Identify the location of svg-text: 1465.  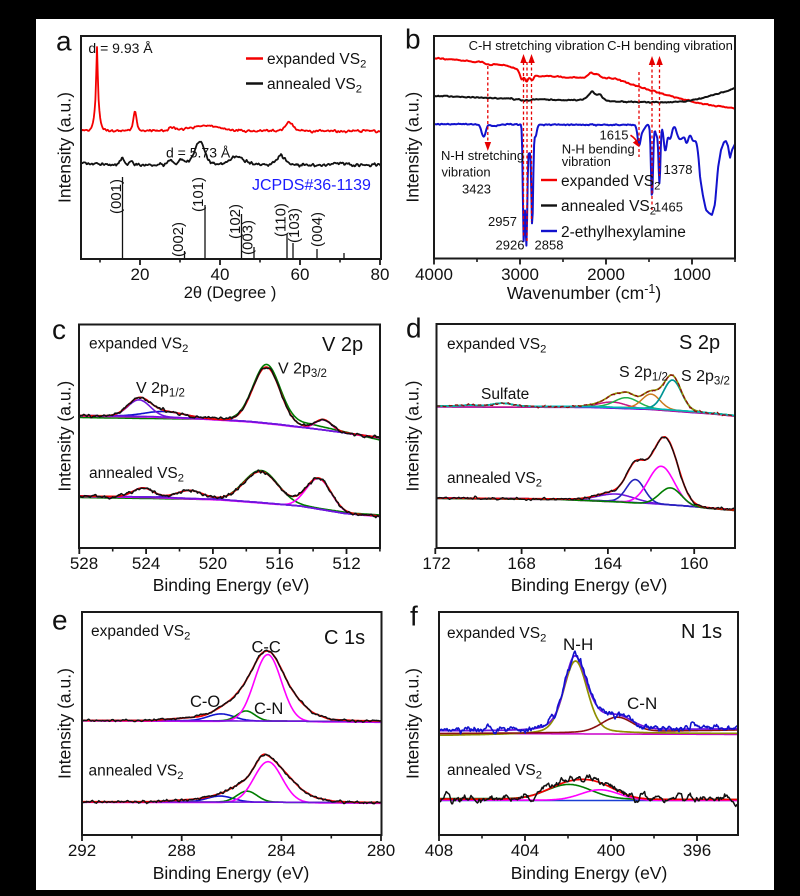
(668, 207).